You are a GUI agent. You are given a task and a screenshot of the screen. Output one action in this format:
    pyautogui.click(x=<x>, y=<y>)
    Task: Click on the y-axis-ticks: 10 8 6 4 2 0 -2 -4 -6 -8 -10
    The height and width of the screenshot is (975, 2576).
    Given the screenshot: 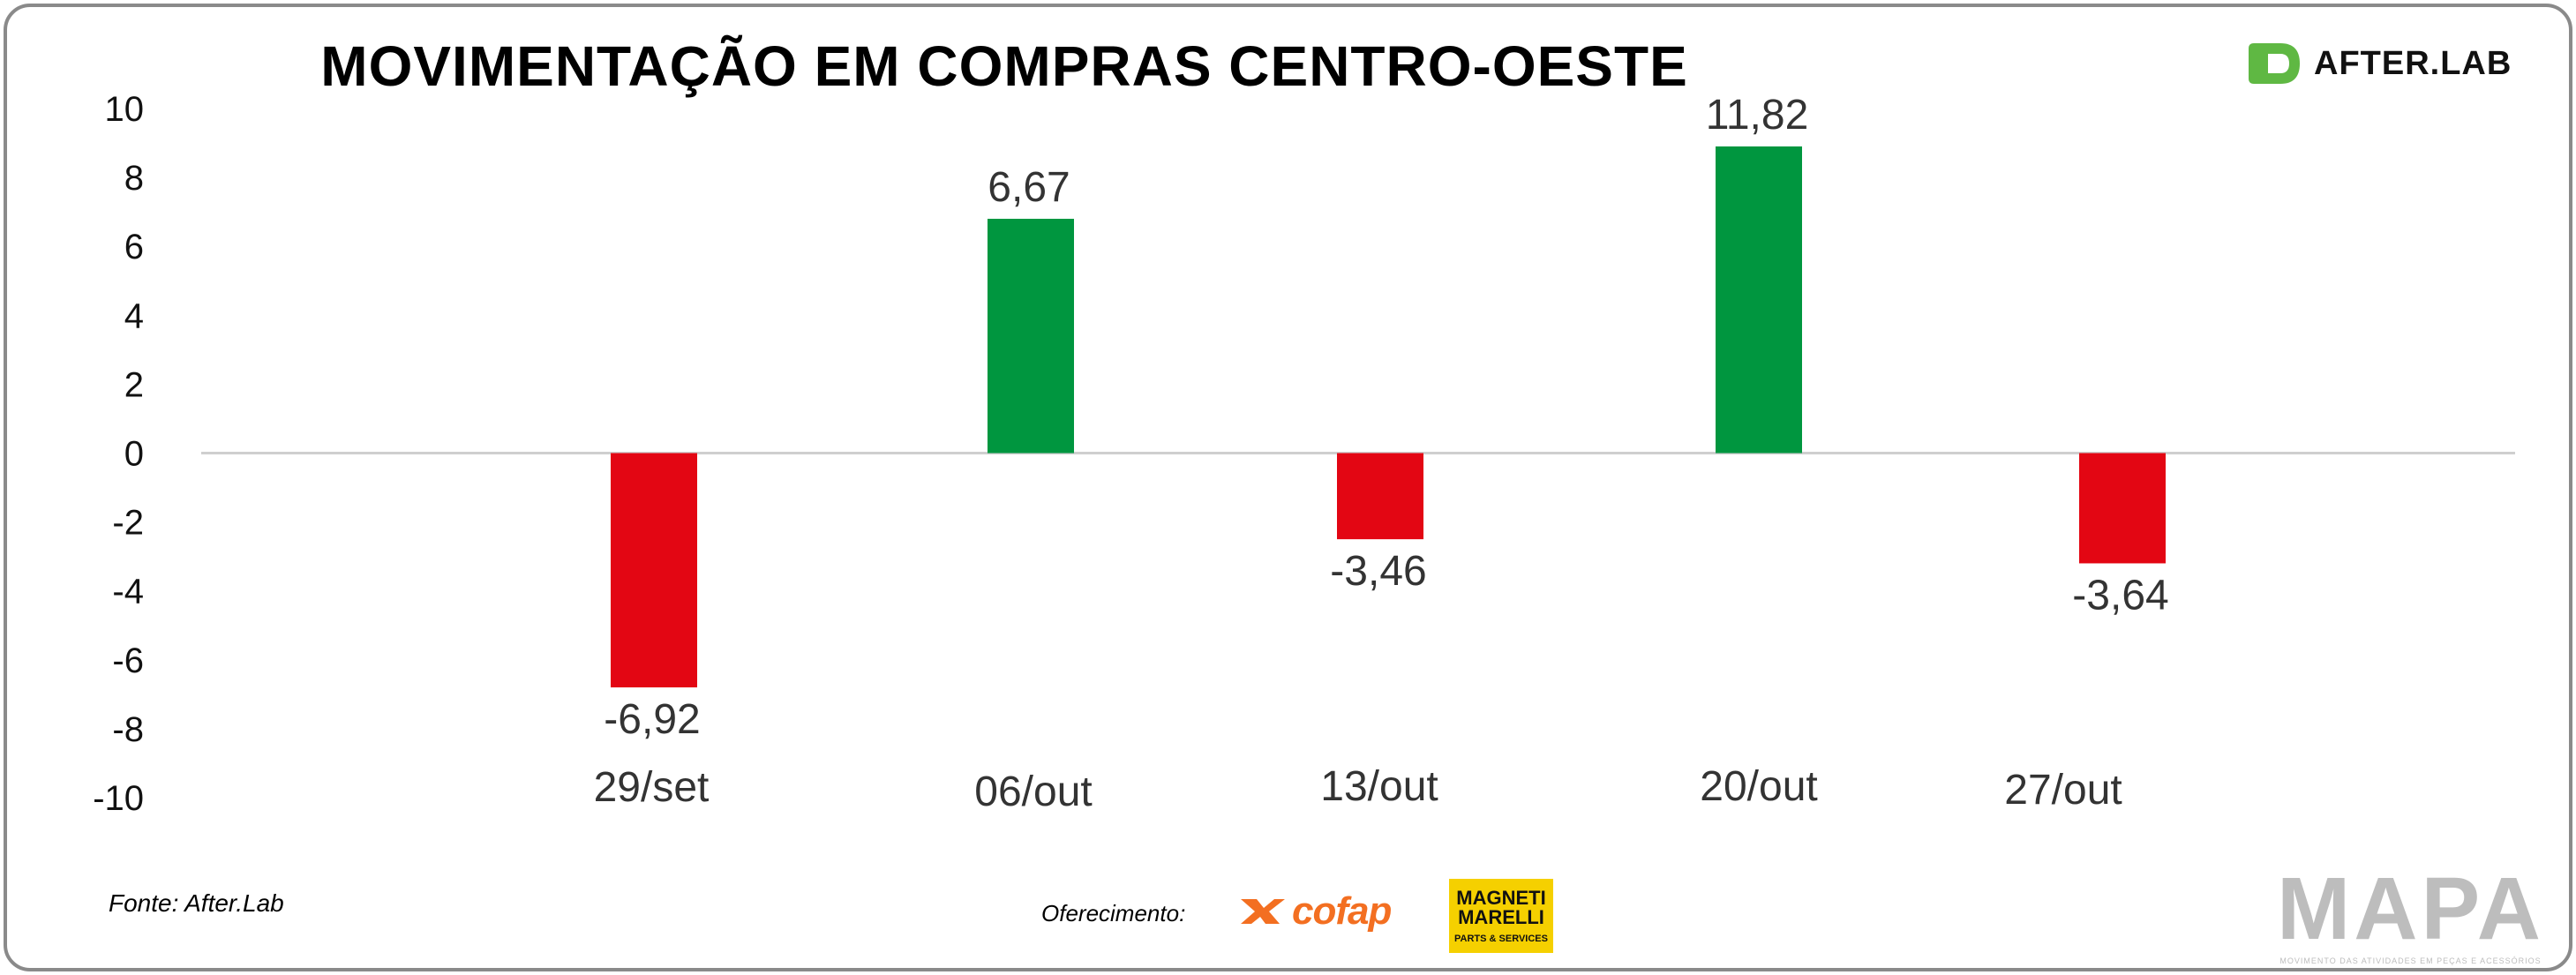 What is the action you would take?
    pyautogui.click(x=118, y=454)
    